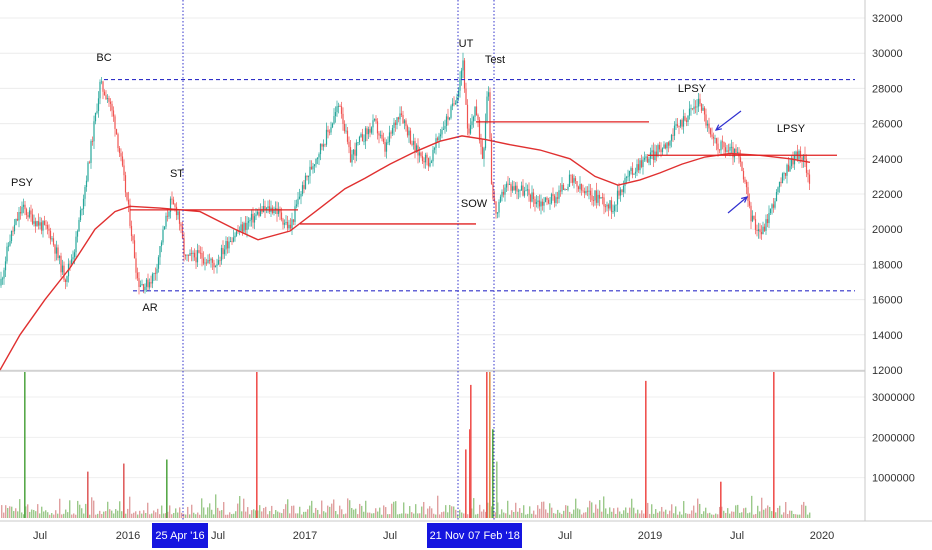  I want to click on volume-axis-ticks: 3000000 2000000 1000000, so click(893, 438).